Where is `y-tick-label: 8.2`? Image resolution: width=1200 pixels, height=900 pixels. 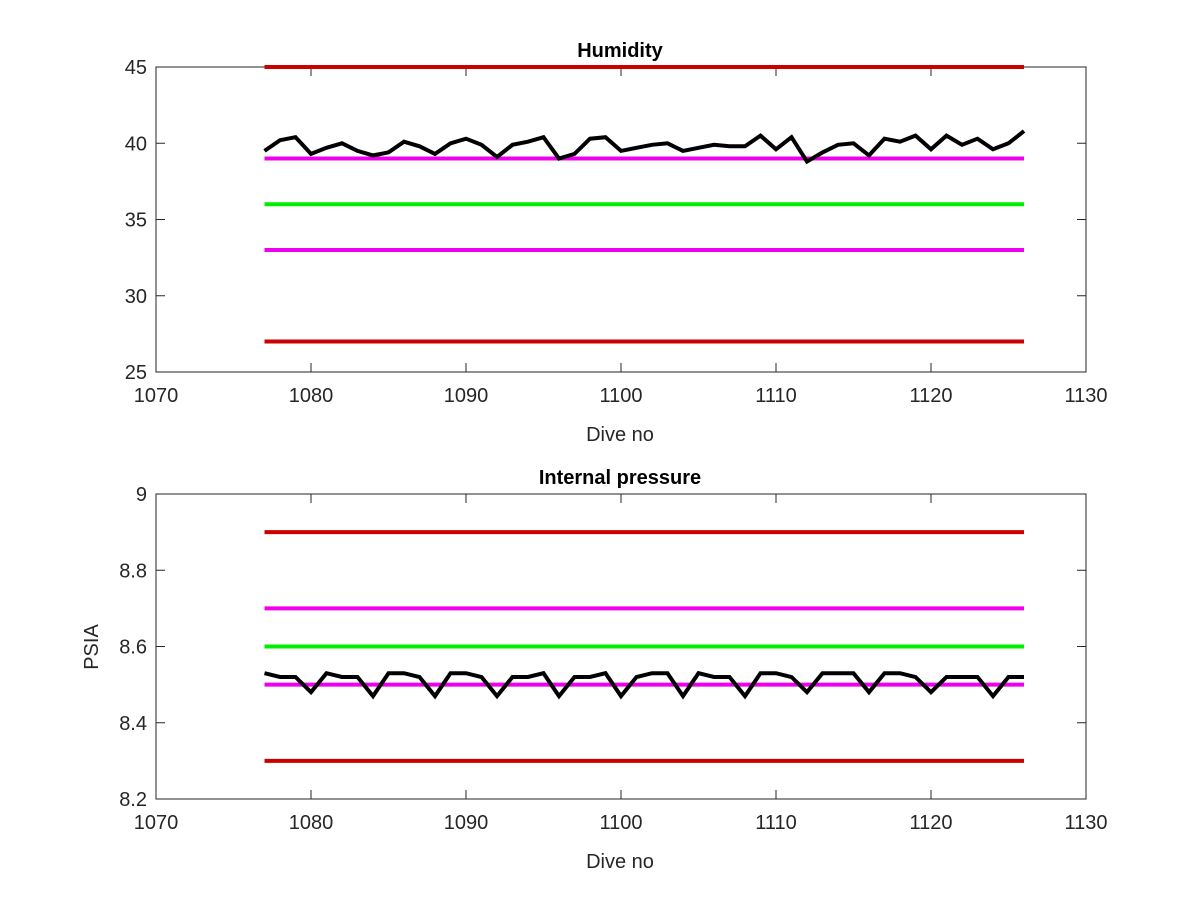 y-tick-label: 8.2 is located at coordinates (133, 800).